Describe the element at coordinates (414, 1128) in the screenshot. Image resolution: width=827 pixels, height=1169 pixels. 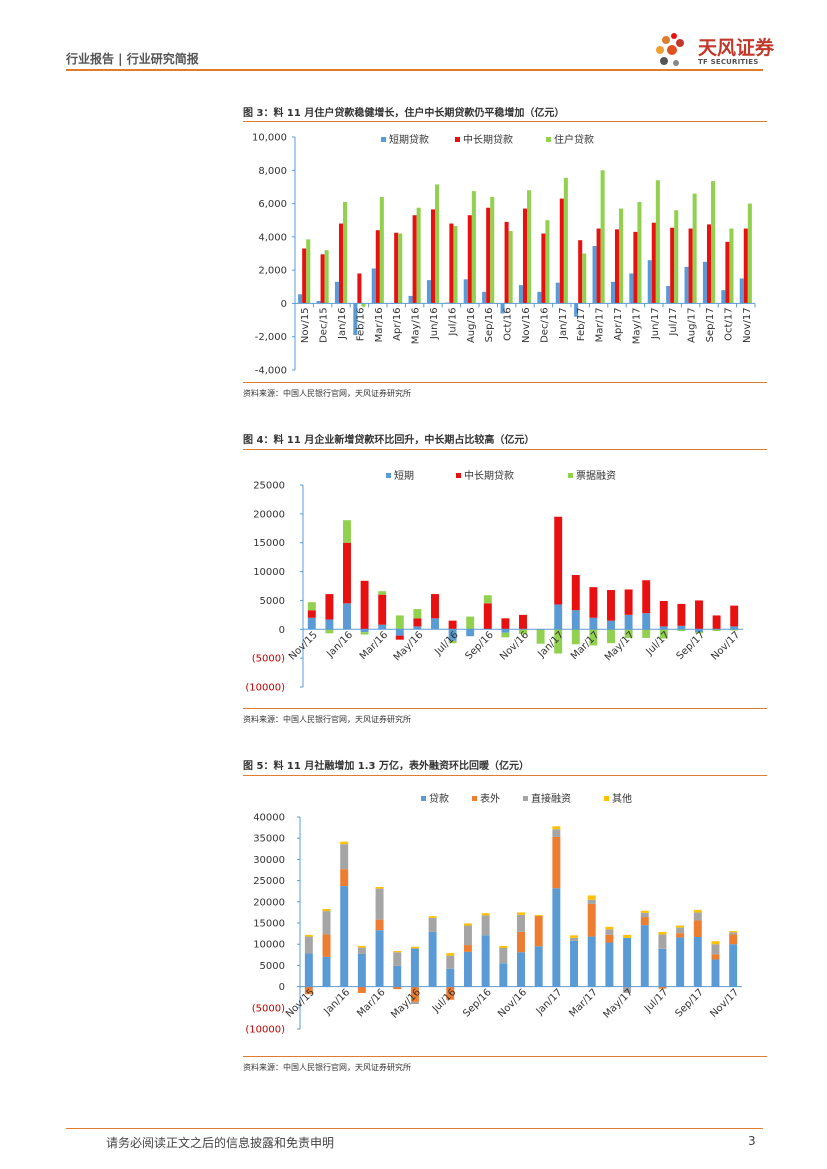
I see `footer-rule` at that location.